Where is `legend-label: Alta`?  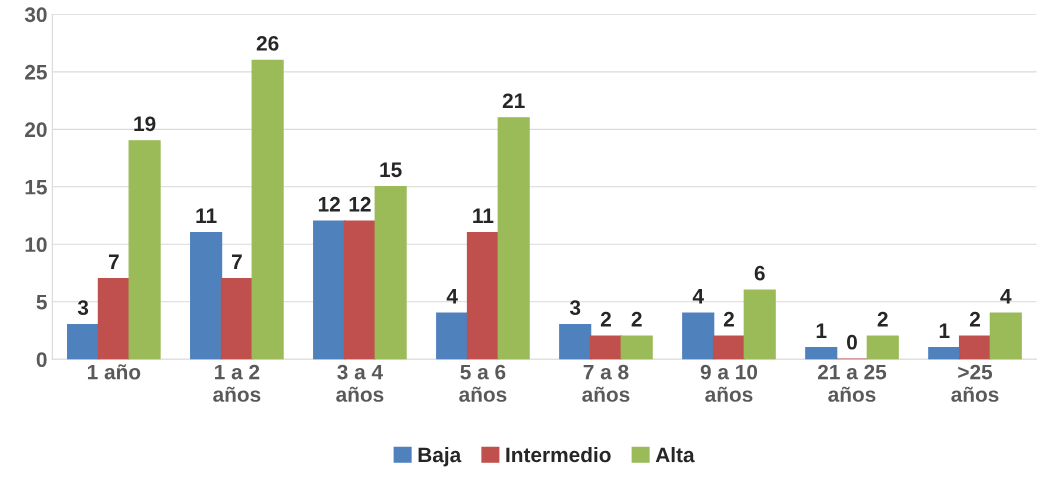
legend-label: Alta is located at coordinates (675, 454).